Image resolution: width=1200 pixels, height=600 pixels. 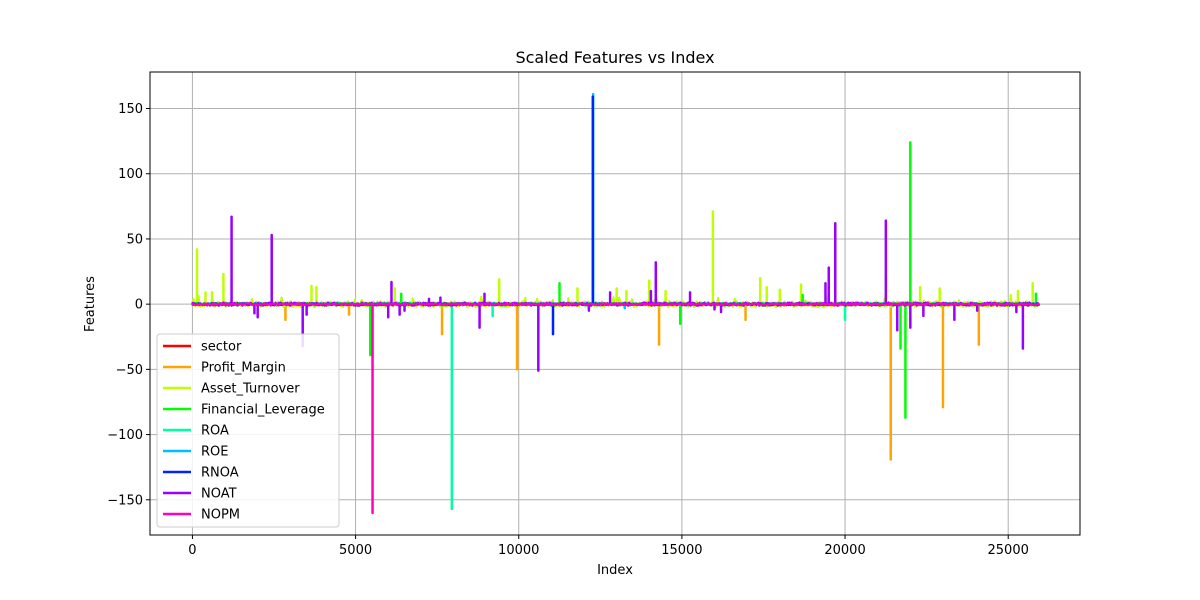 I want to click on x-axis-label: Index, so click(x=615, y=570).